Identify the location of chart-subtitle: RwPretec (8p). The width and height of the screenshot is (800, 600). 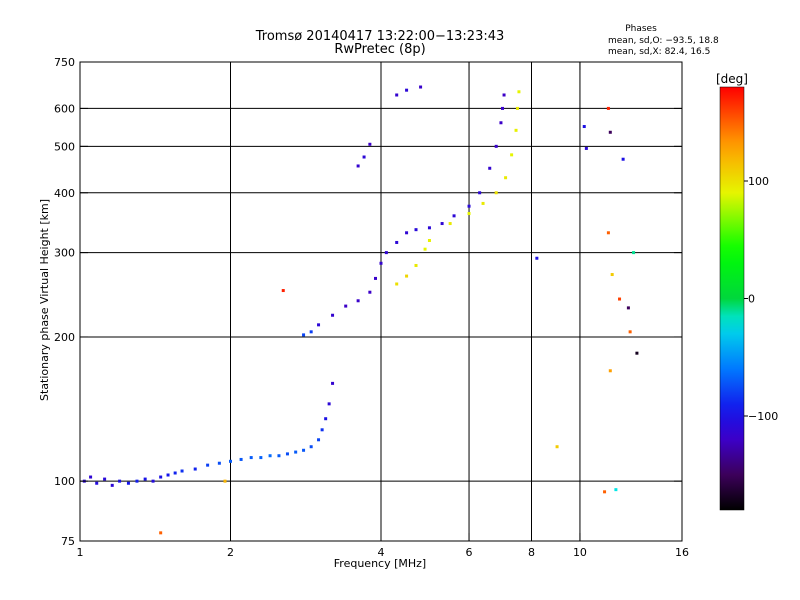
(379, 49).